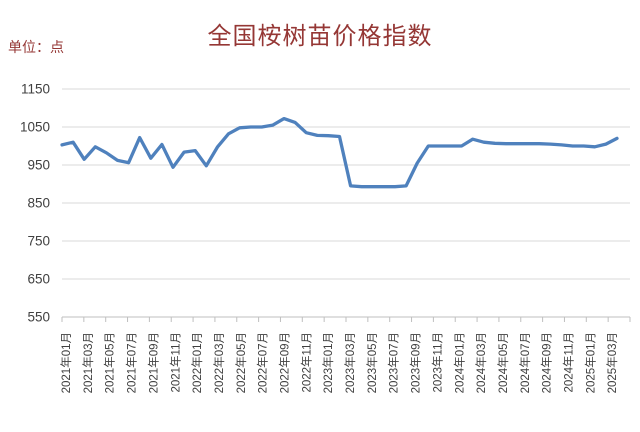 Image resolution: width=640 pixels, height=432 pixels. I want to click on y-axis-label: 950, so click(38, 165).